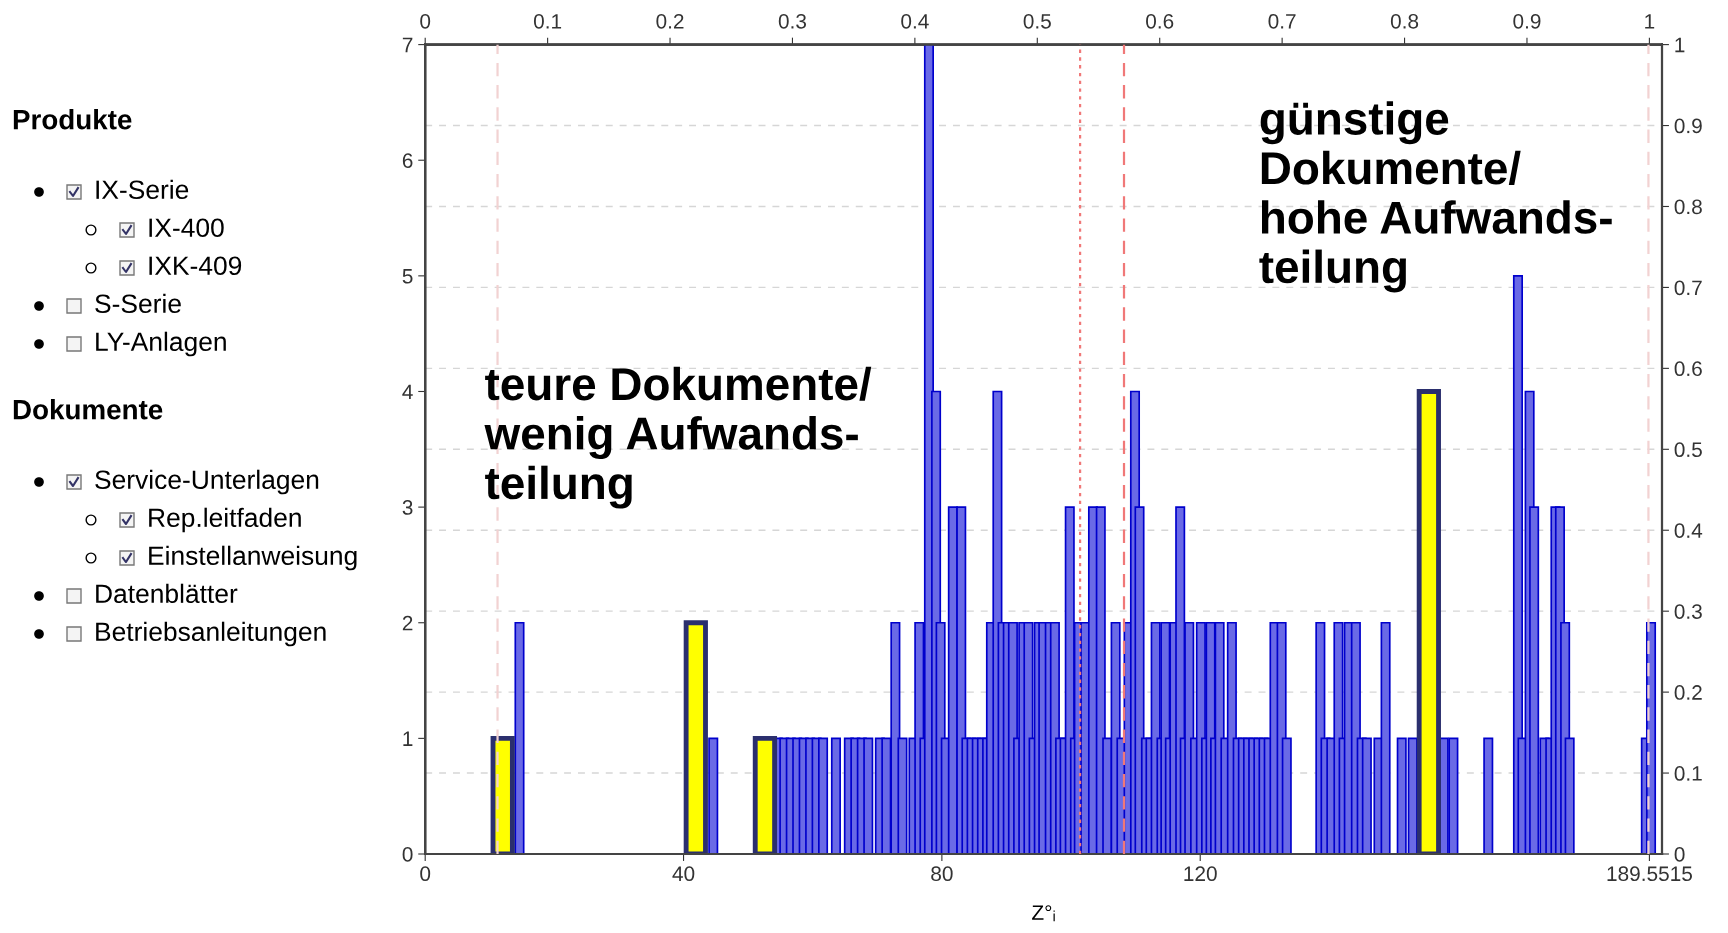 This screenshot has height=933, width=1728. I want to click on x2-tick-label: 0.4, so click(915, 21).